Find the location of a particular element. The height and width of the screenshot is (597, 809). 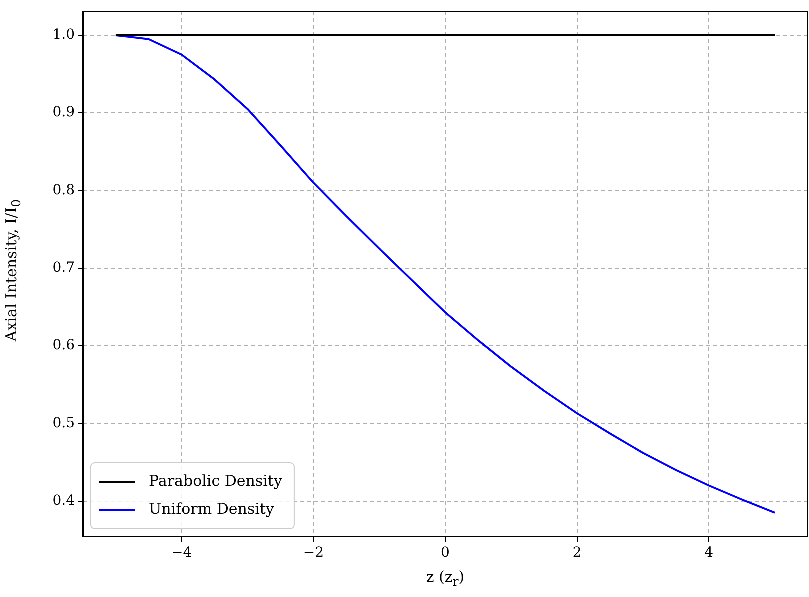

legend-label: Parabolic Density is located at coordinates (216, 481).